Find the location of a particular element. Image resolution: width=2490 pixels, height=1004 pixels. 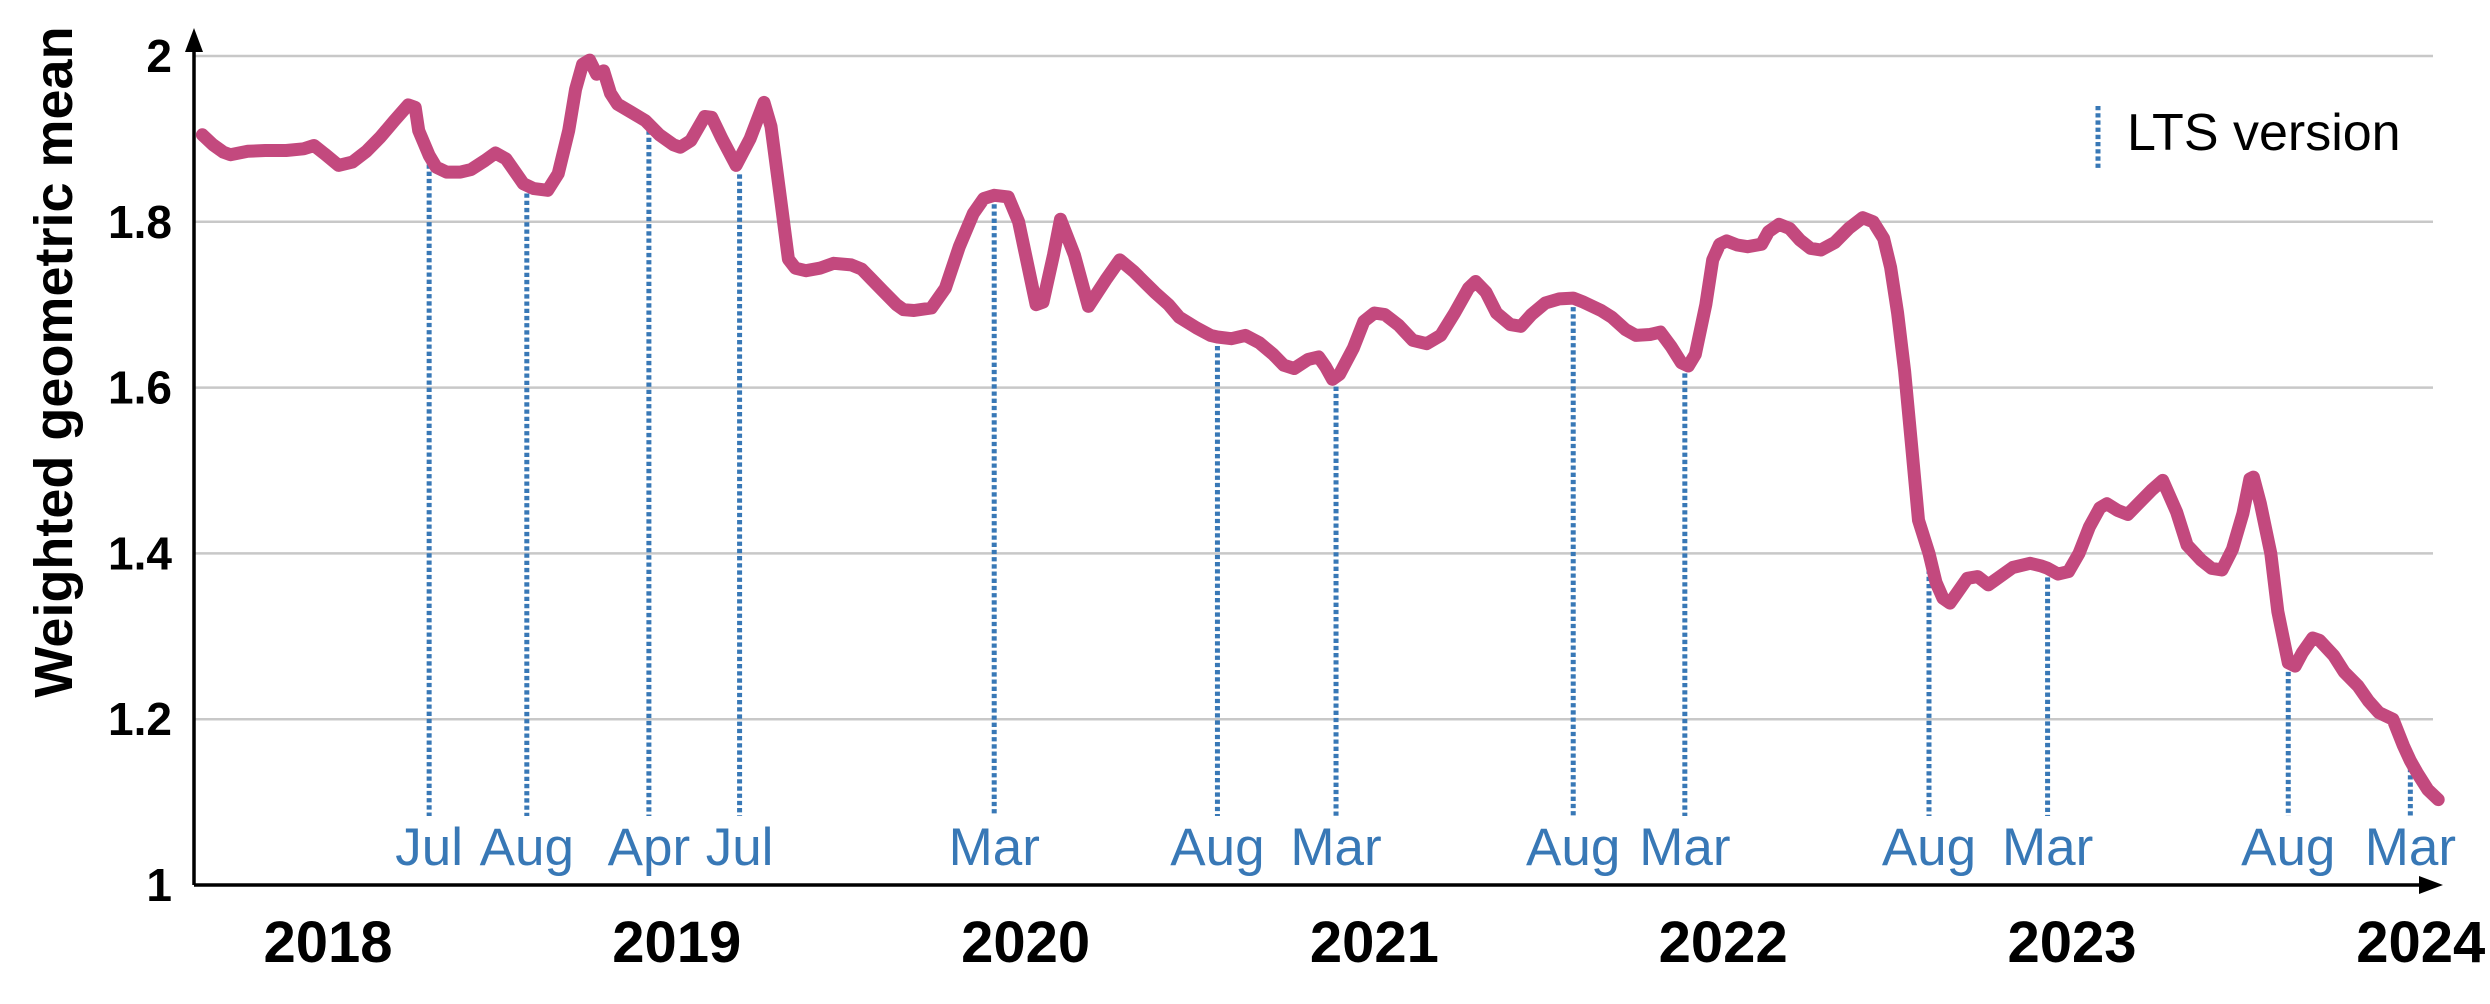

y-axis-arrowhead is located at coordinates (194, 40).